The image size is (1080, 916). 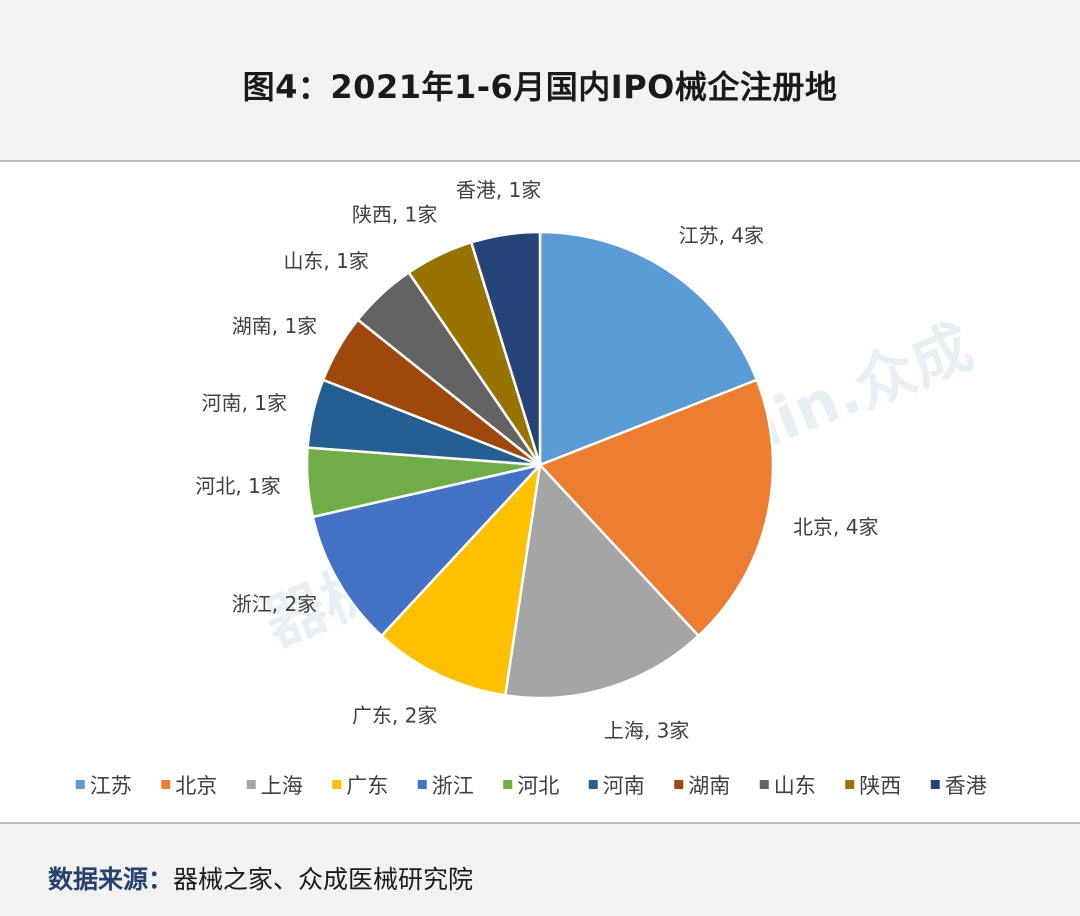 What do you see at coordinates (709, 786) in the screenshot?
I see `legend-label-7: 湖南` at bounding box center [709, 786].